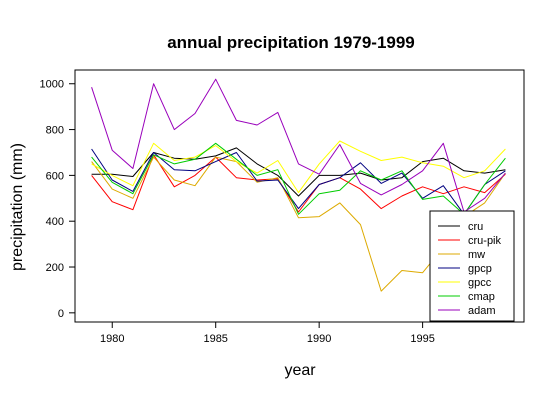 The width and height of the screenshot is (550, 412). I want to click on y-tick-label: 1000, so click(52, 85).